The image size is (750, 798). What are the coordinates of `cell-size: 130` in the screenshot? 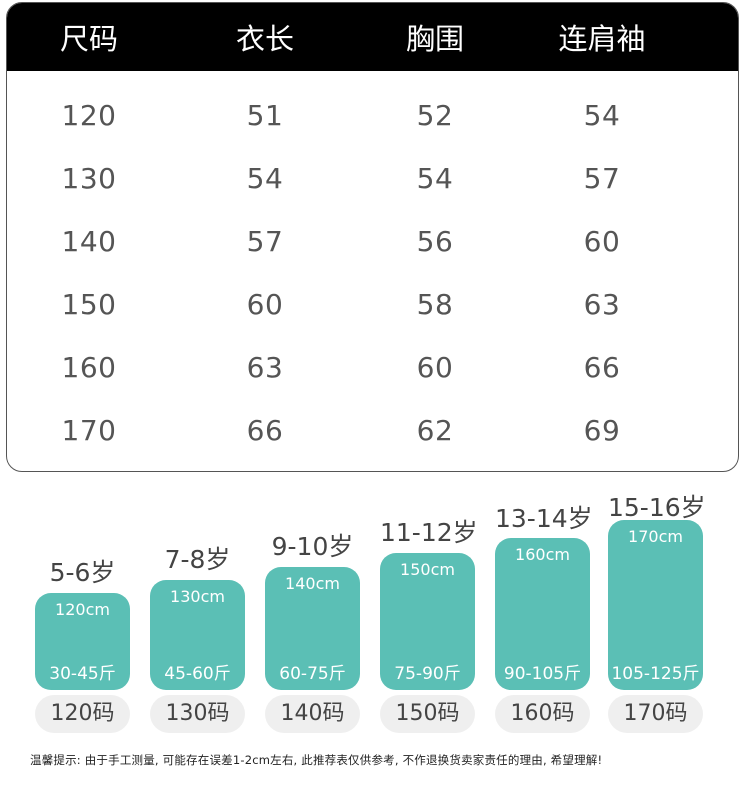 It's located at (89, 178).